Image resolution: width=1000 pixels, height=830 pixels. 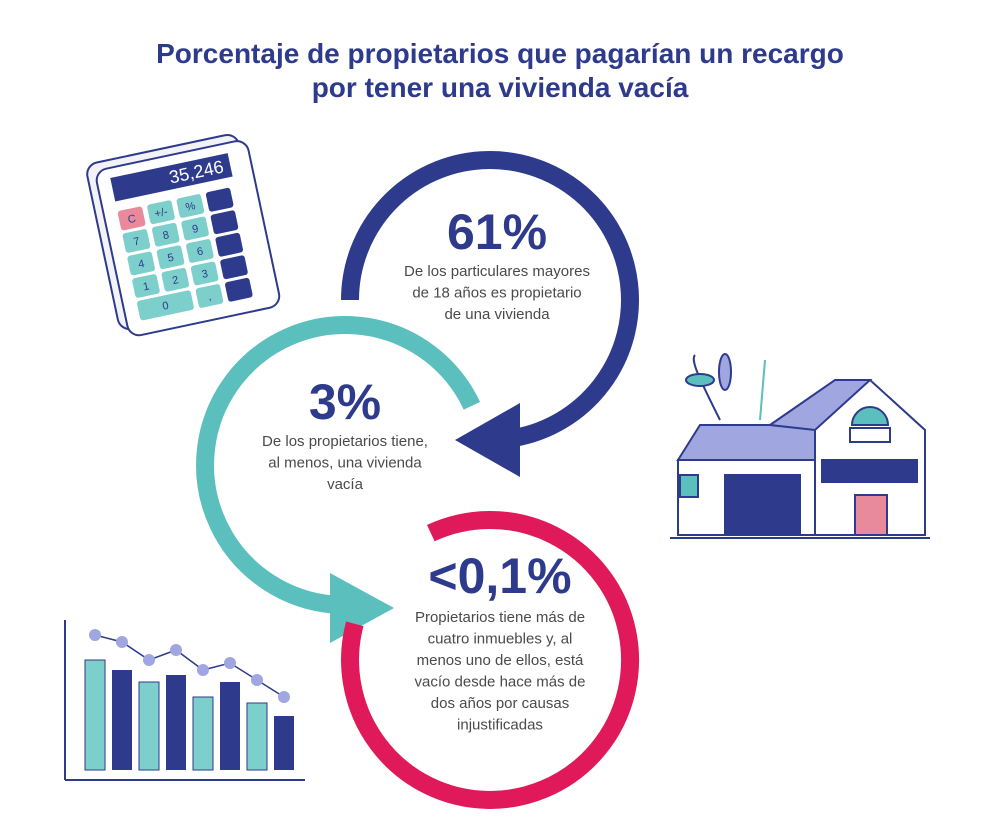 What do you see at coordinates (499, 576) in the screenshot?
I see `stat-value: <0,1%` at bounding box center [499, 576].